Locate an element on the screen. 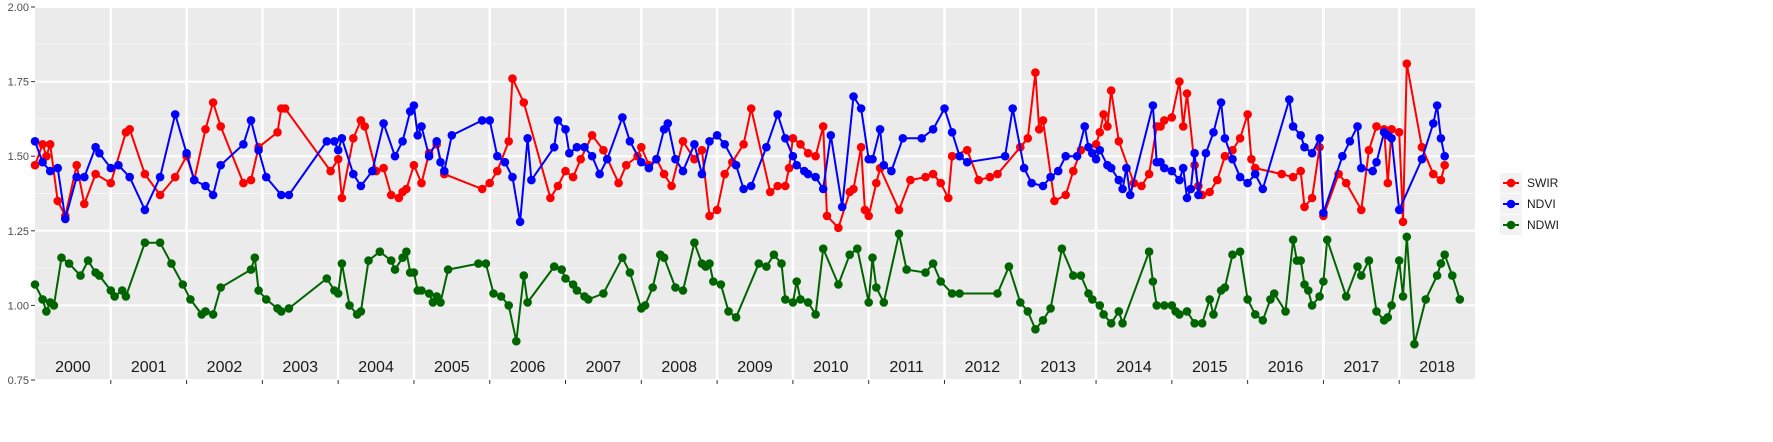 This screenshot has height=442, width=1773. x-axis is located at coordinates (755, 382).